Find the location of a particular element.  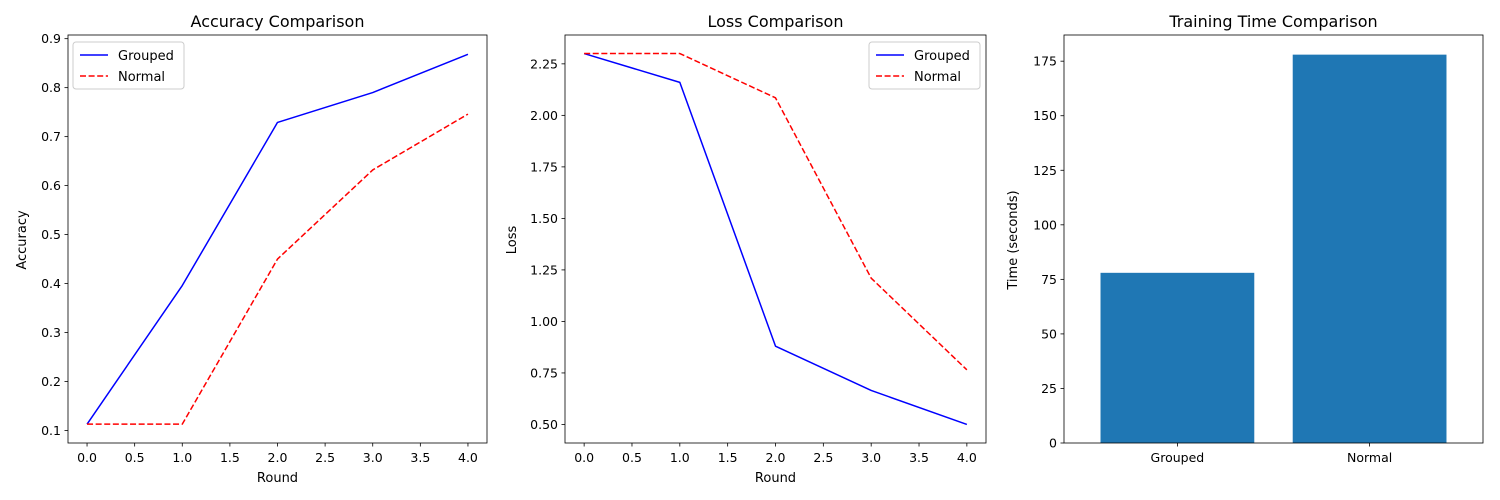

chart-title: Training Time Comparison is located at coordinates (1272, 21).